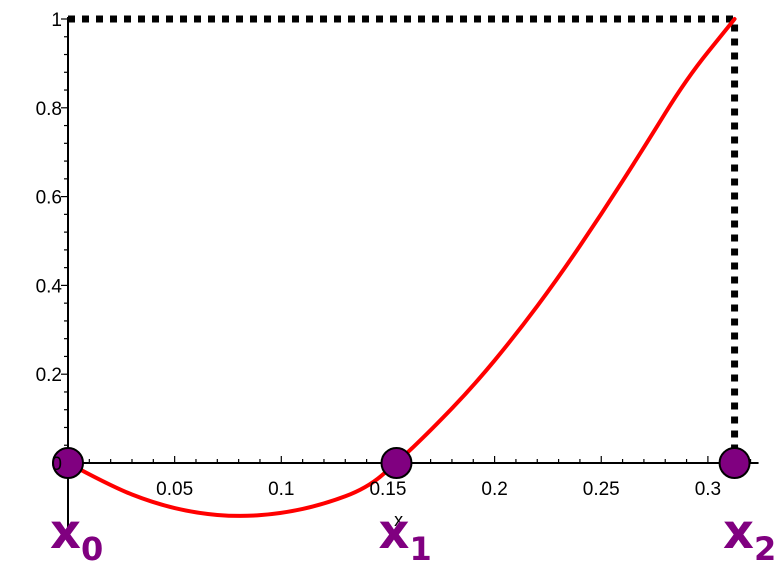 The height and width of the screenshot is (566, 783). Describe the element at coordinates (708, 489) in the screenshot. I see `x-tick-label: 0.3` at that location.